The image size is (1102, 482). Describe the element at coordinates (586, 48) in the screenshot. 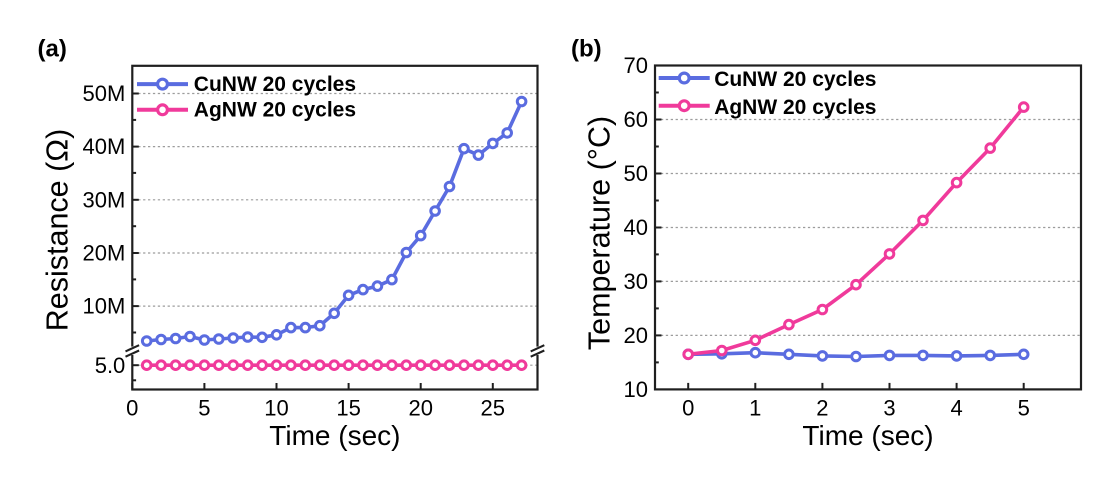

I see `svg-text: (b)` at that location.